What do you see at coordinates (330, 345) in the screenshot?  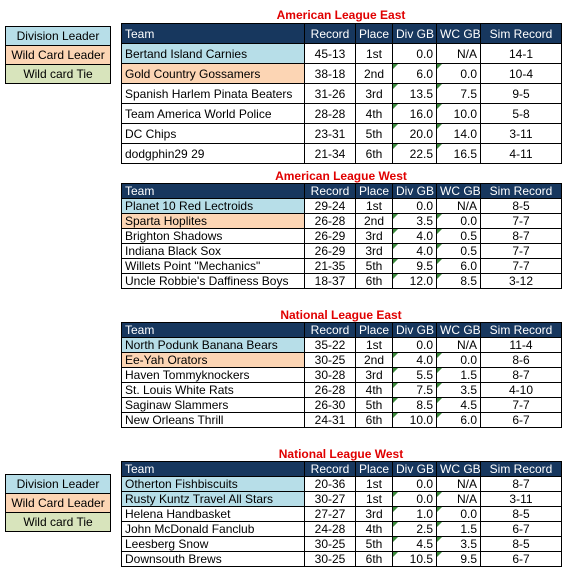 I see `record-cell: 35-22` at bounding box center [330, 345].